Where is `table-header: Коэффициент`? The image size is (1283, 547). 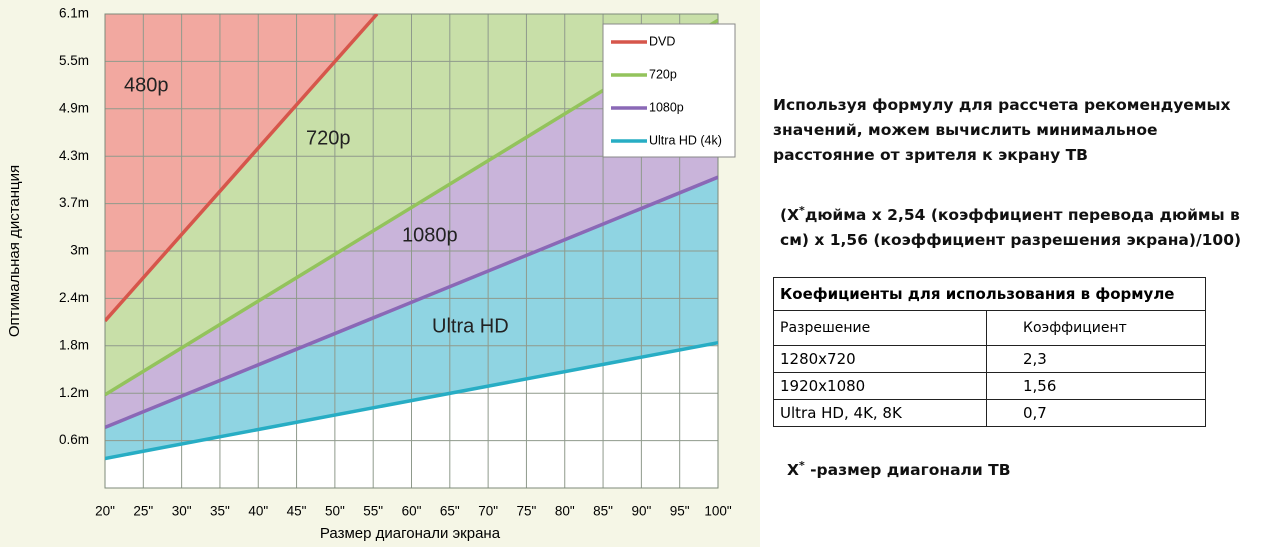 table-header: Коэффициент is located at coordinates (1096, 328).